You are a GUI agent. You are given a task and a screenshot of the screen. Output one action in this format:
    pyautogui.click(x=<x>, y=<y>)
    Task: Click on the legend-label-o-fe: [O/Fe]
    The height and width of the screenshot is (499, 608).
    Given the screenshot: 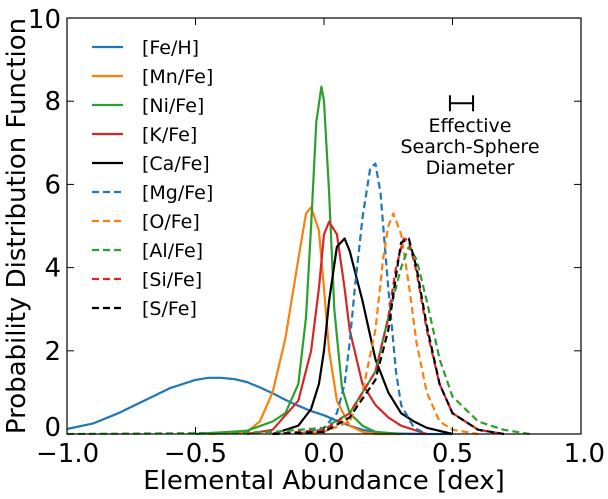 What is the action you would take?
    pyautogui.click(x=171, y=222)
    